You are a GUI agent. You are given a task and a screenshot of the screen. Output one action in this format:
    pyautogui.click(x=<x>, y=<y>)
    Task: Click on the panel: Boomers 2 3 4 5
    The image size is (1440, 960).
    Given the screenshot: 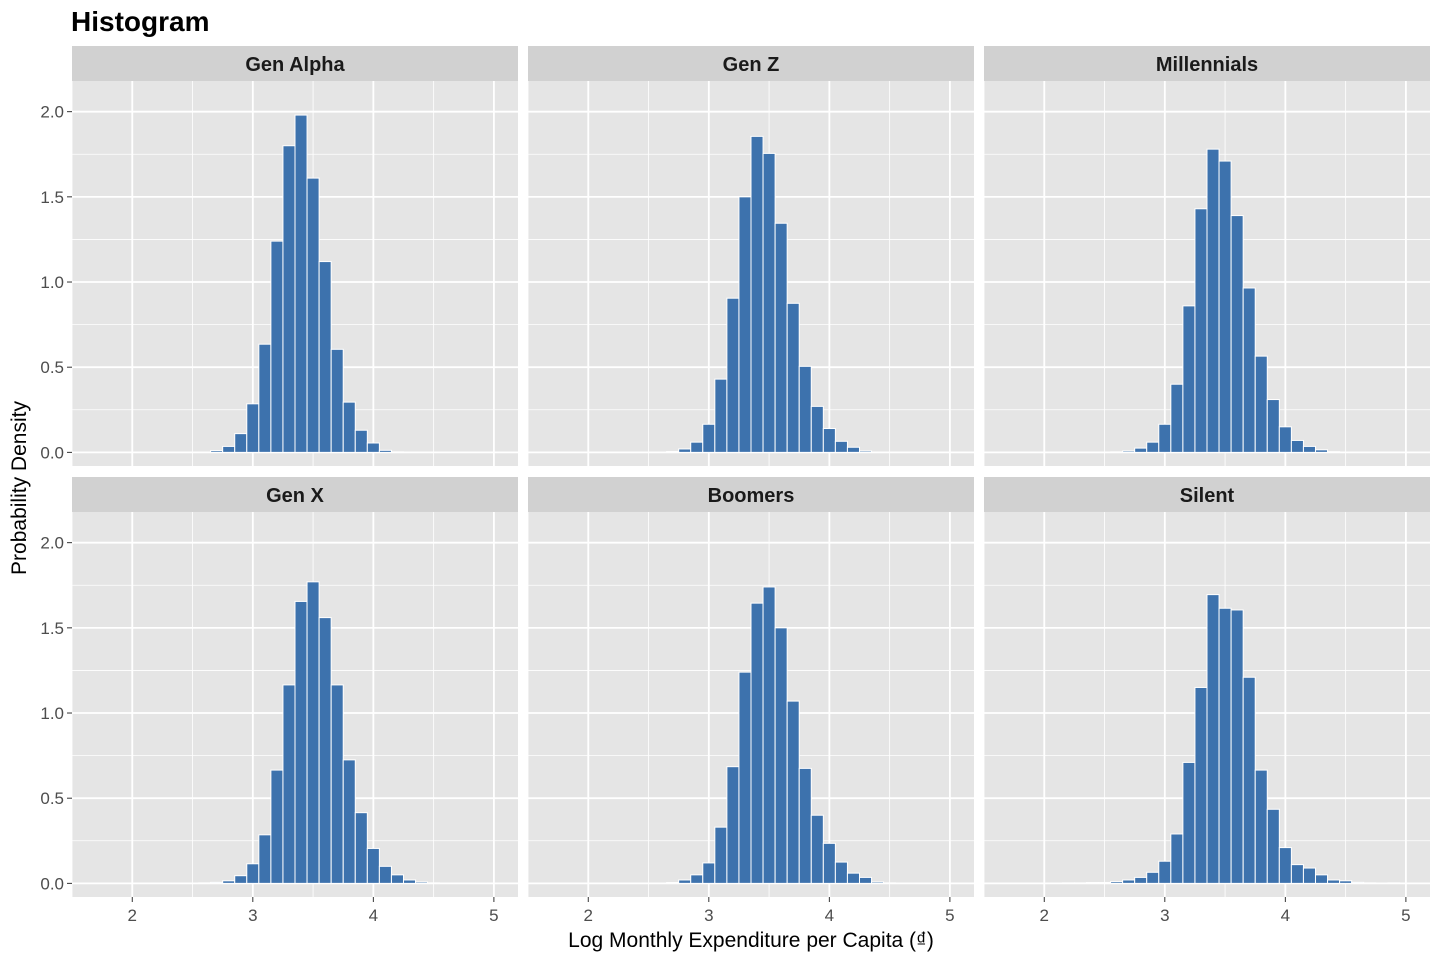 What is the action you would take?
    pyautogui.click(x=750, y=701)
    